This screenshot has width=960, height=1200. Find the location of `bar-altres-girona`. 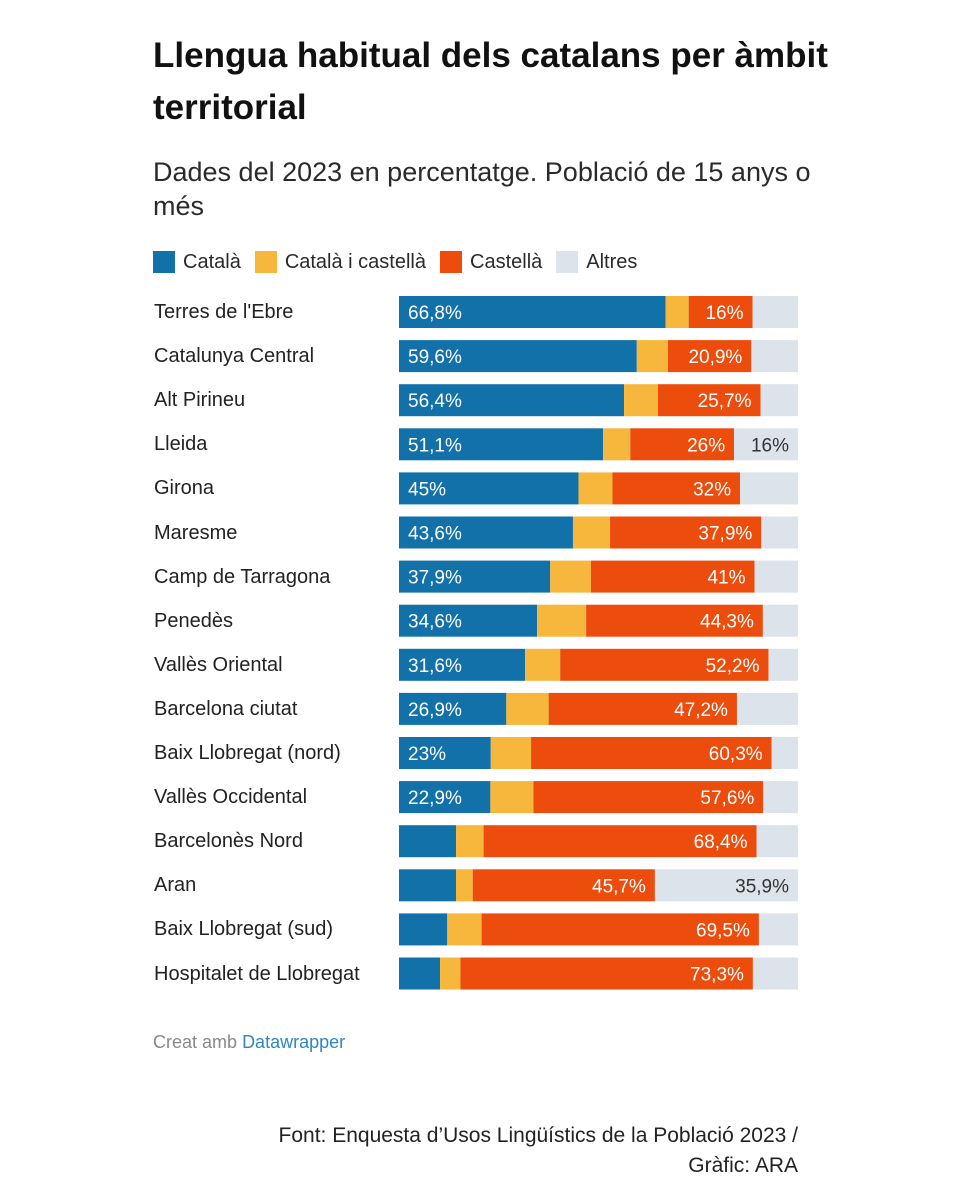

bar-altres-girona is located at coordinates (769, 488).